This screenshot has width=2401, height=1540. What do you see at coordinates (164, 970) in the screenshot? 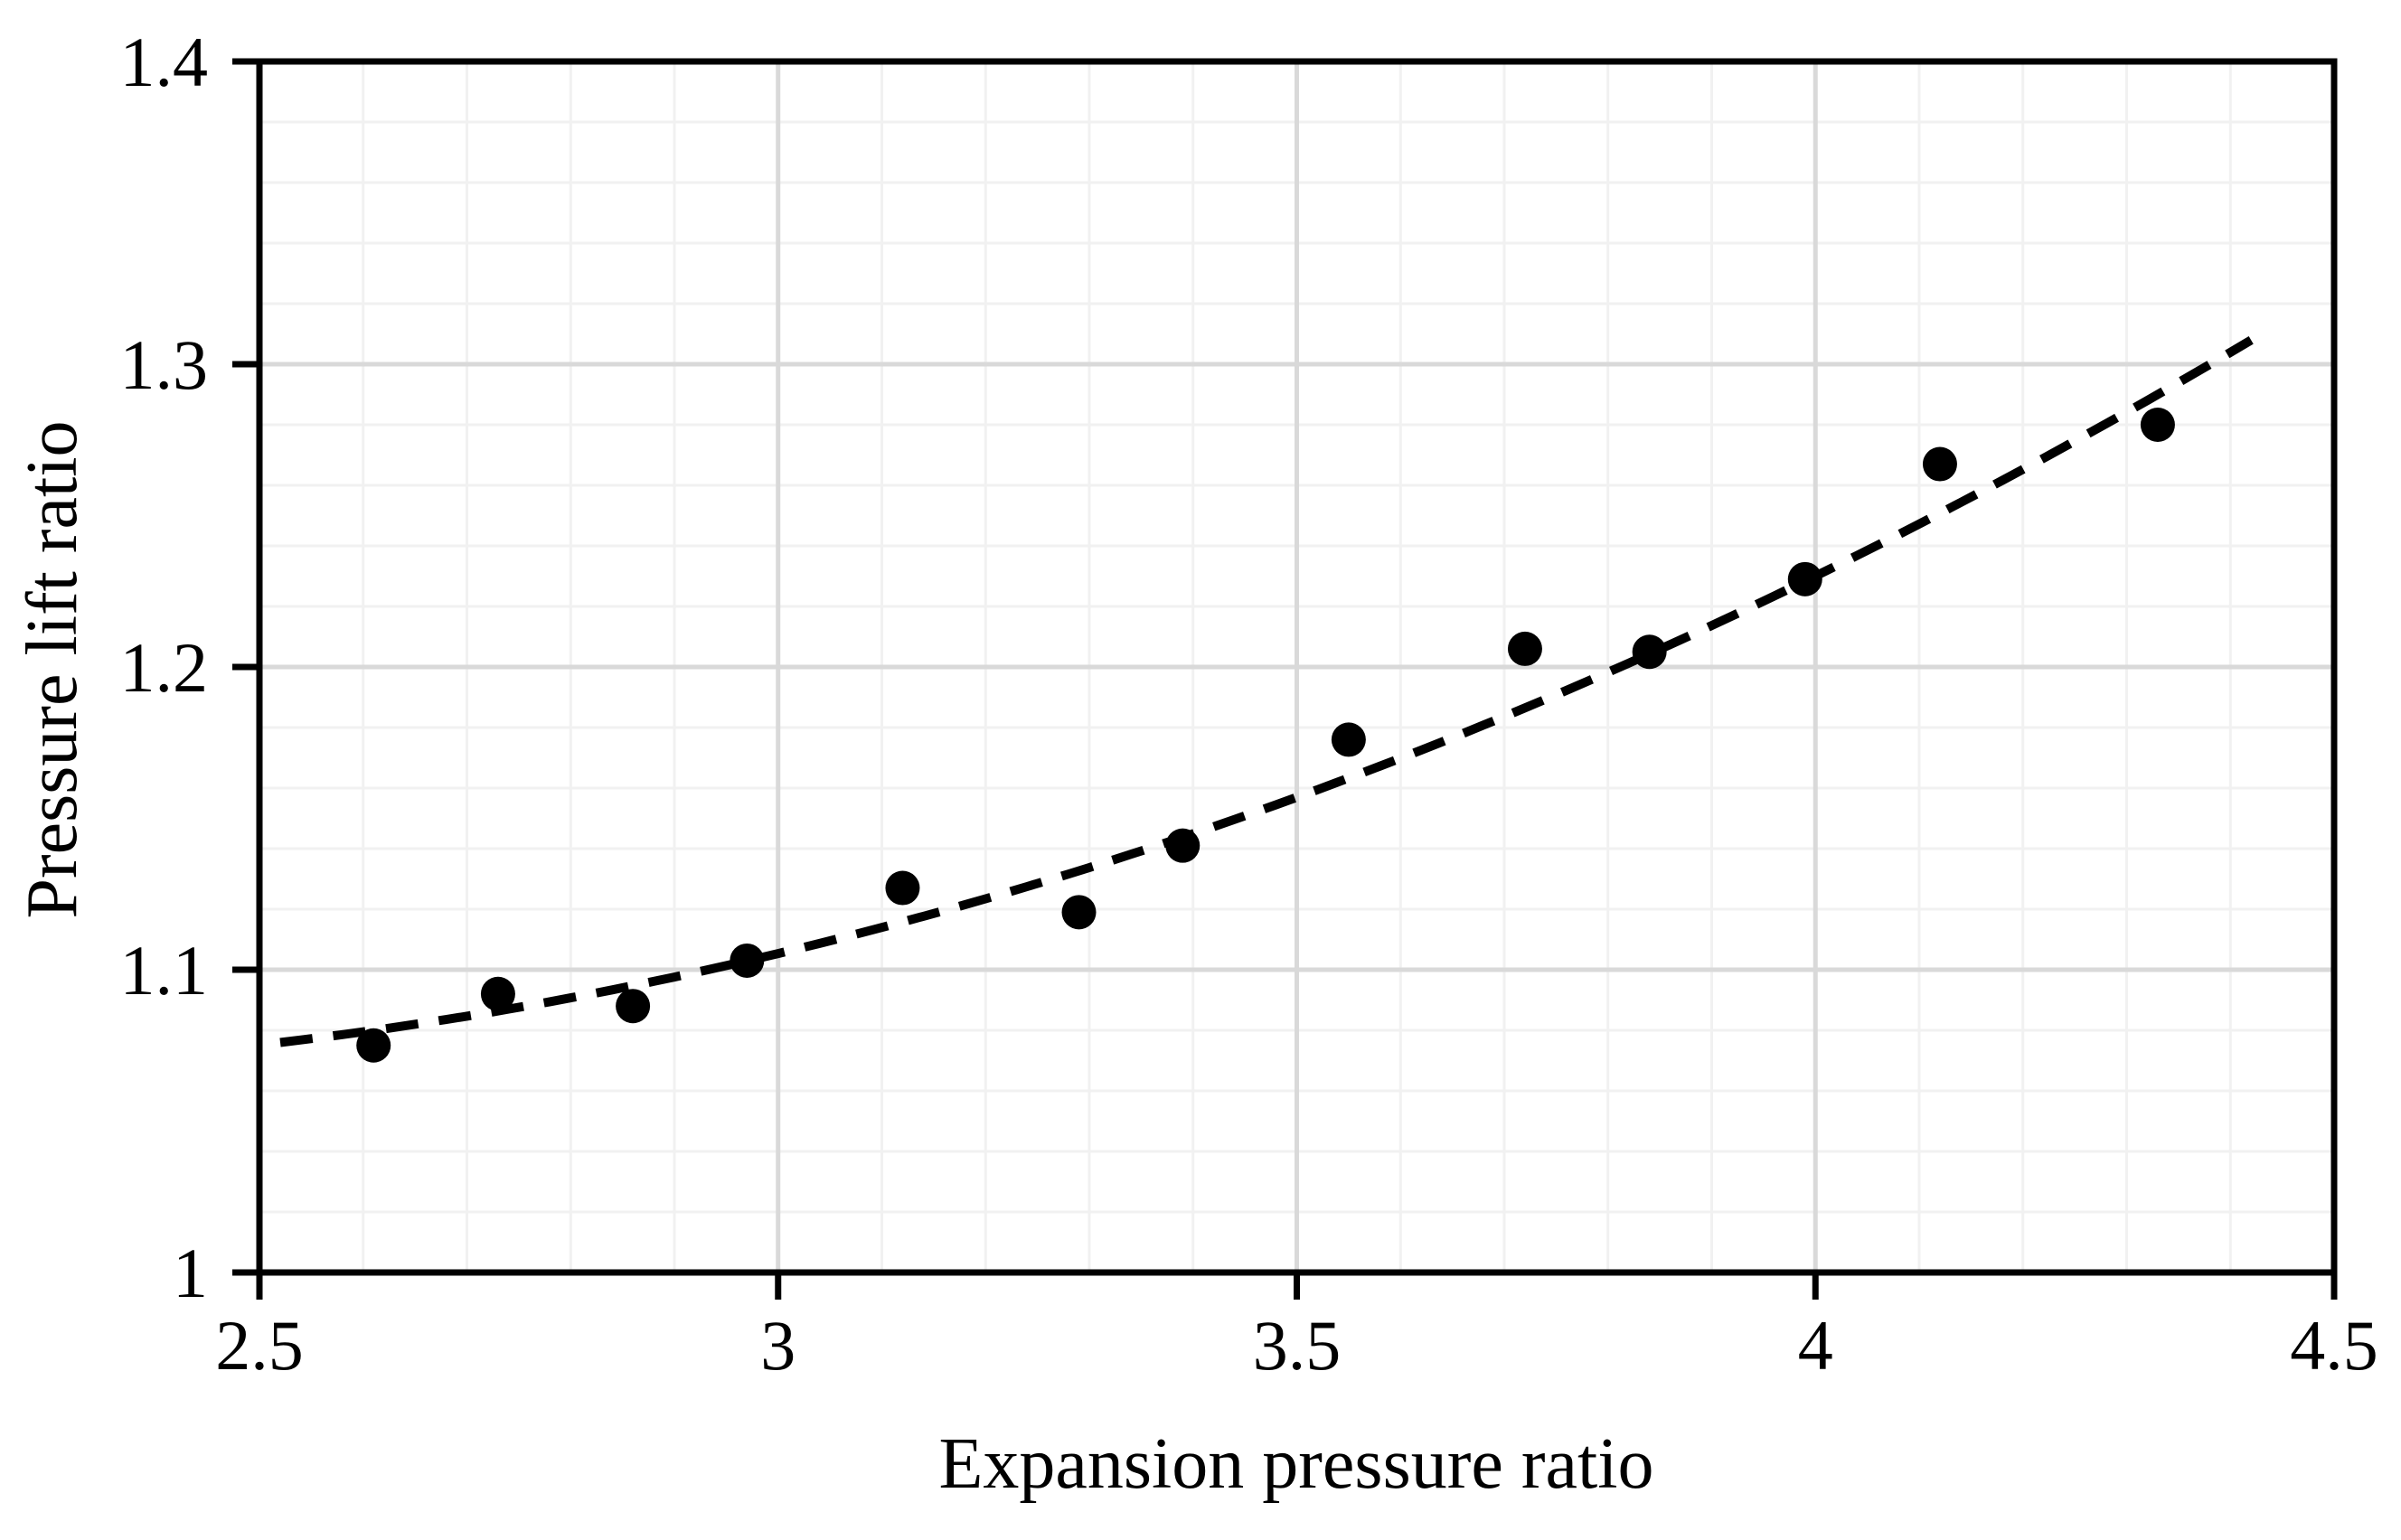
I see `y-tick-label: 1.1` at bounding box center [164, 970].